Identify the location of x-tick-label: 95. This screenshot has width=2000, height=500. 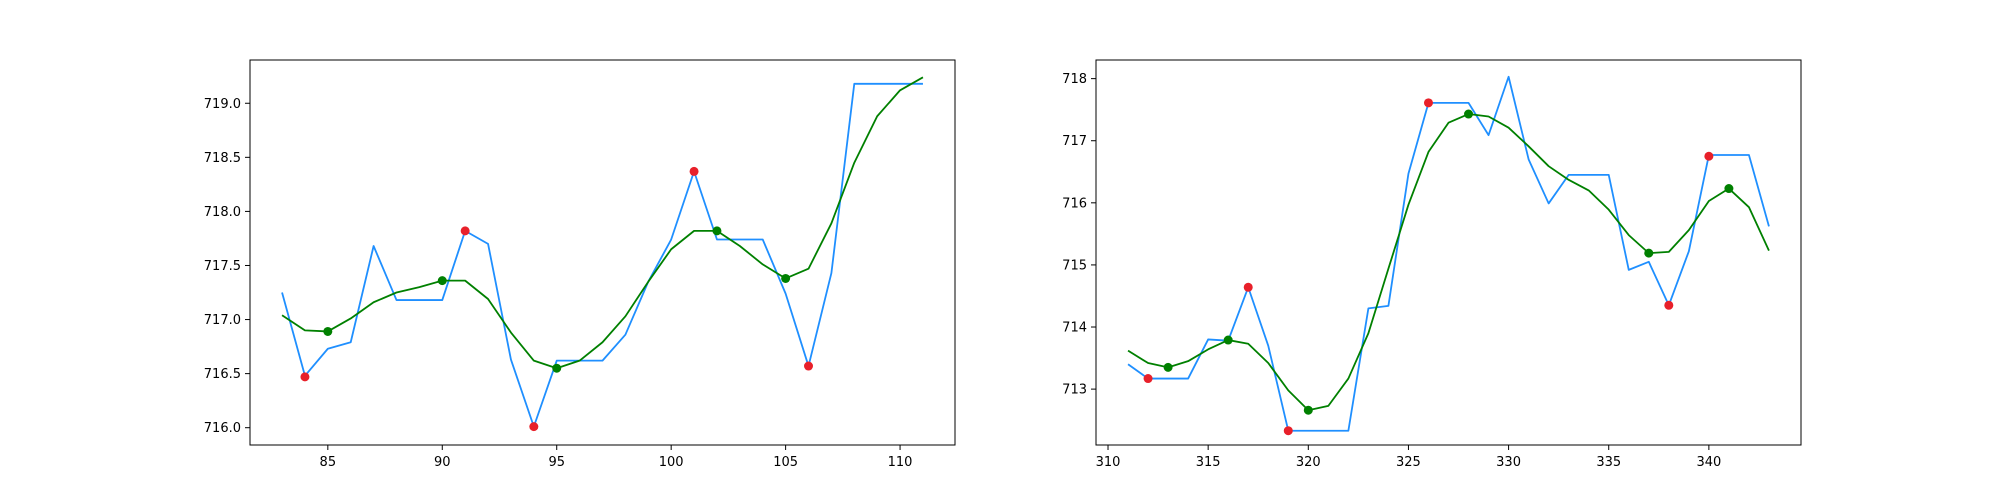
(556, 462).